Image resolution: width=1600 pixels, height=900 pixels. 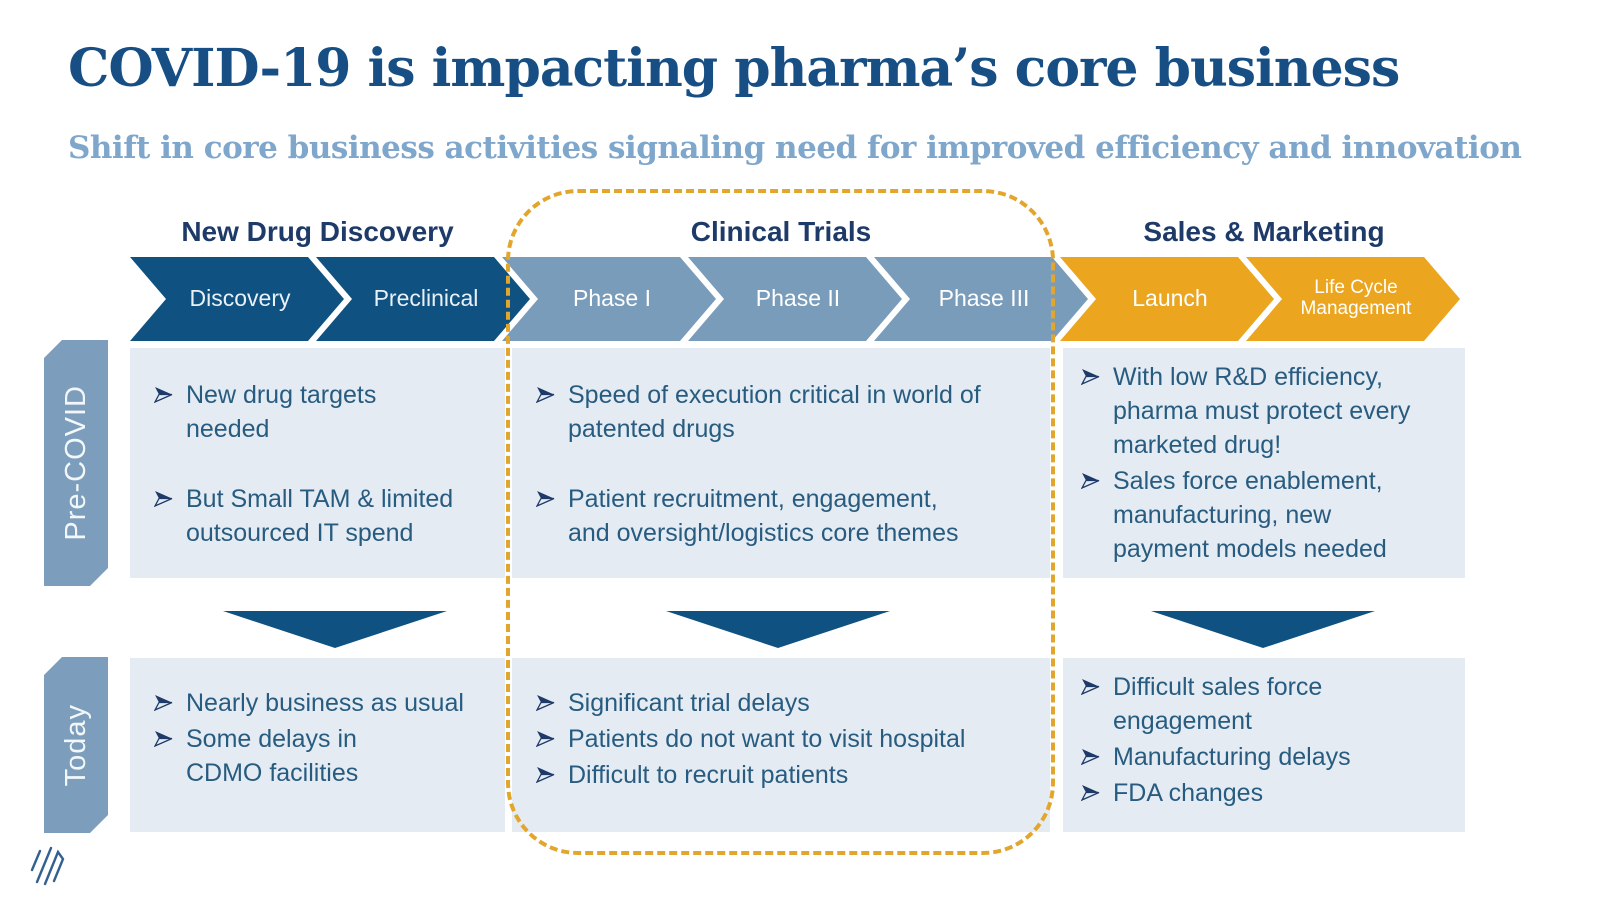 What do you see at coordinates (1232, 757) in the screenshot?
I see `bullet-text: Manufacturing delays` at bounding box center [1232, 757].